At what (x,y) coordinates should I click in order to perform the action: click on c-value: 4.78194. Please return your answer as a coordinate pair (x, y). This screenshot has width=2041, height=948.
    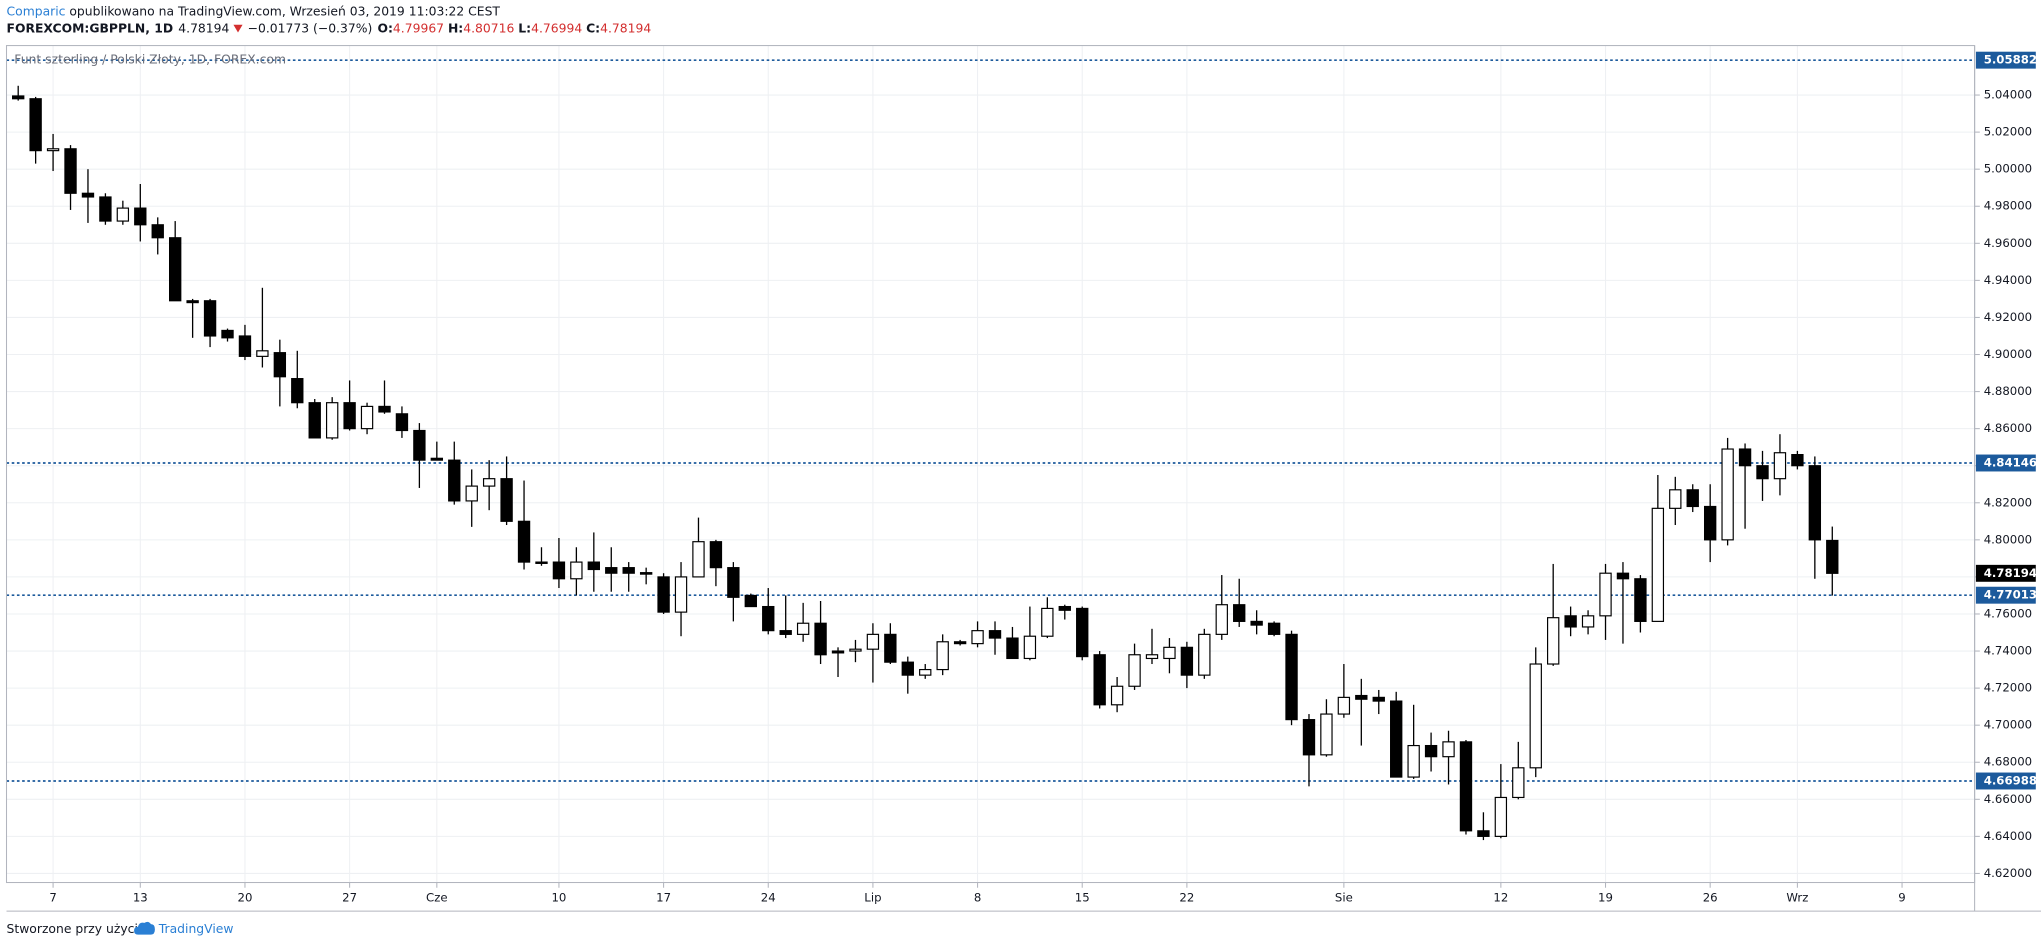
    Looking at the image, I should click on (625, 28).